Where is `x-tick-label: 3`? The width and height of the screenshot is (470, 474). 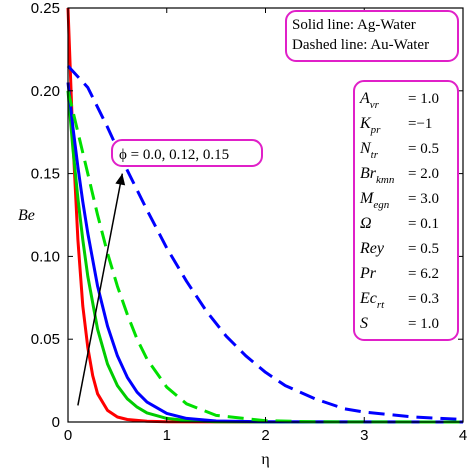 x-tick-label: 3 is located at coordinates (364, 435).